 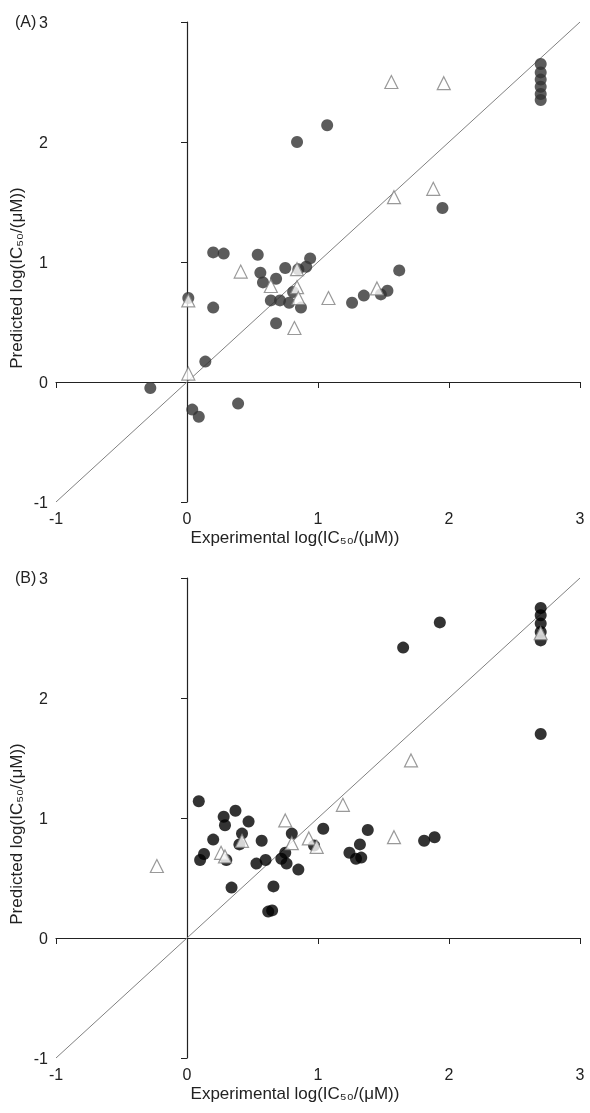 What do you see at coordinates (26, 577) in the screenshot?
I see `chart-title: (B)` at bounding box center [26, 577].